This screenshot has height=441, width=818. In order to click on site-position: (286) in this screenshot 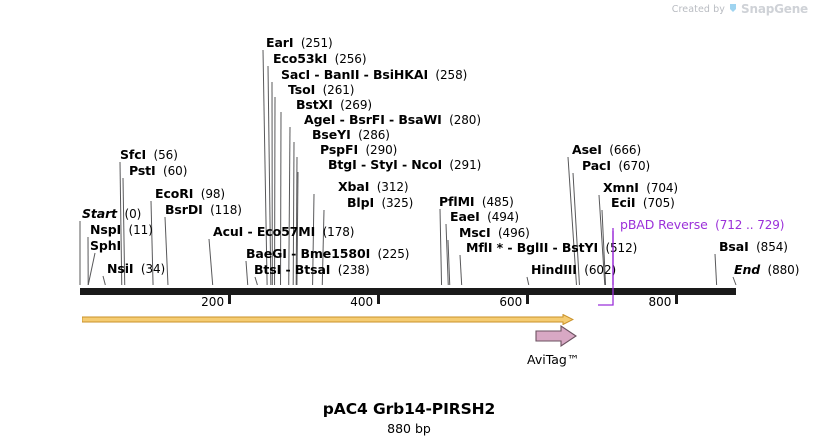, I will do `click(370, 135)`.